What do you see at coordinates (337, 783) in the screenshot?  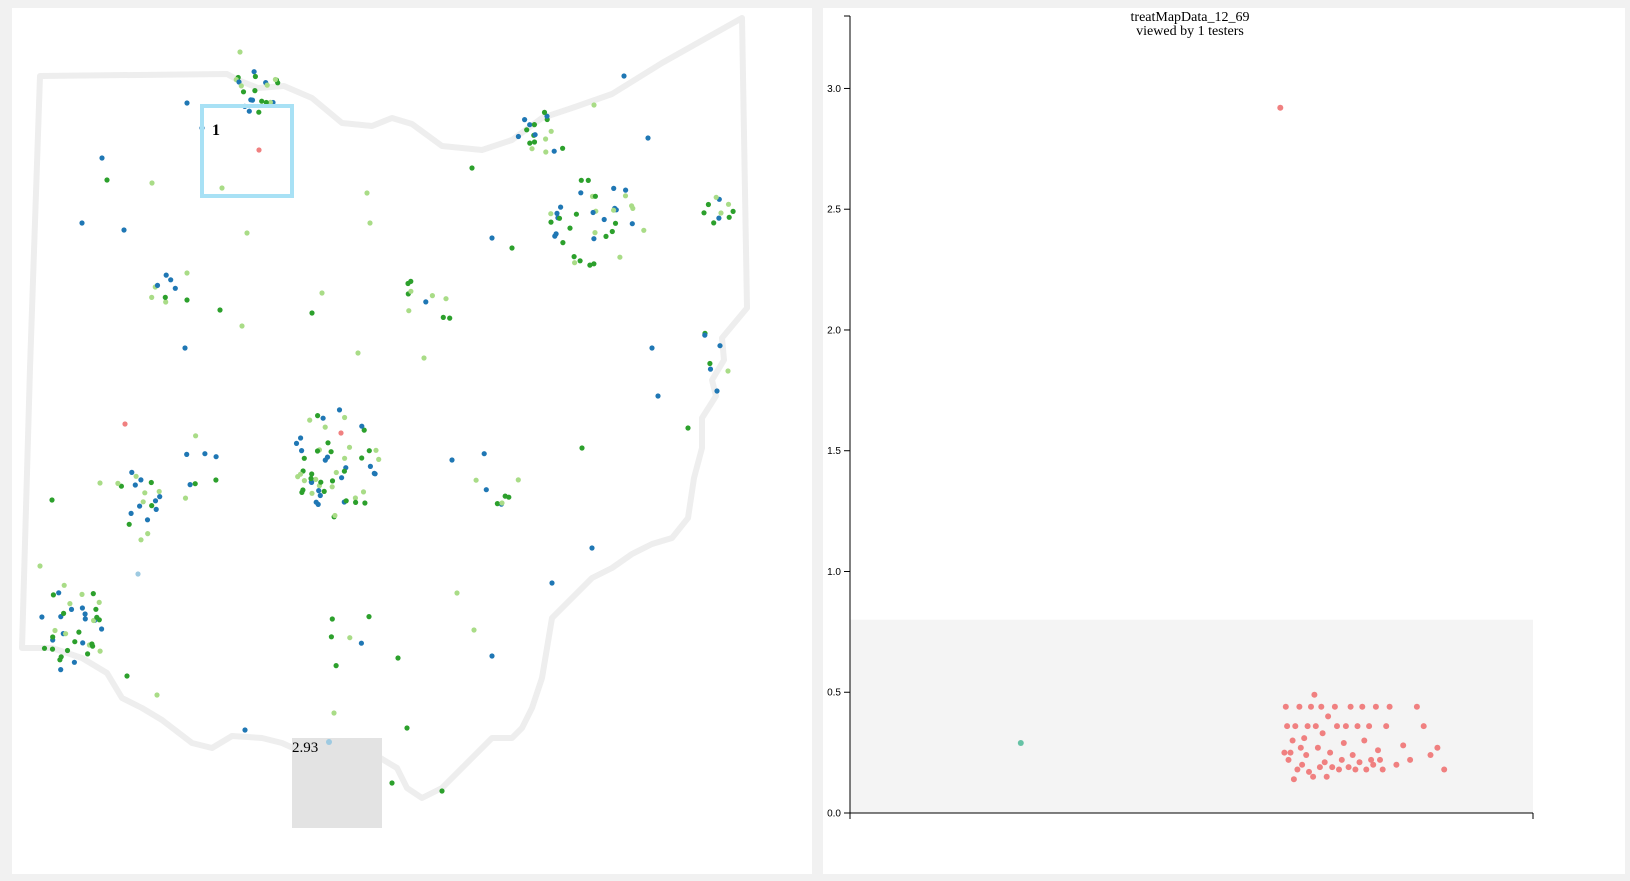 I see `gray-box` at bounding box center [337, 783].